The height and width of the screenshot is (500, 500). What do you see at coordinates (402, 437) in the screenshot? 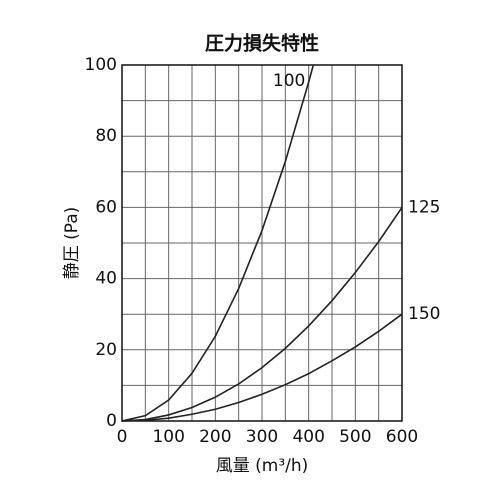
I see `x-tick-label: 600` at bounding box center [402, 437].